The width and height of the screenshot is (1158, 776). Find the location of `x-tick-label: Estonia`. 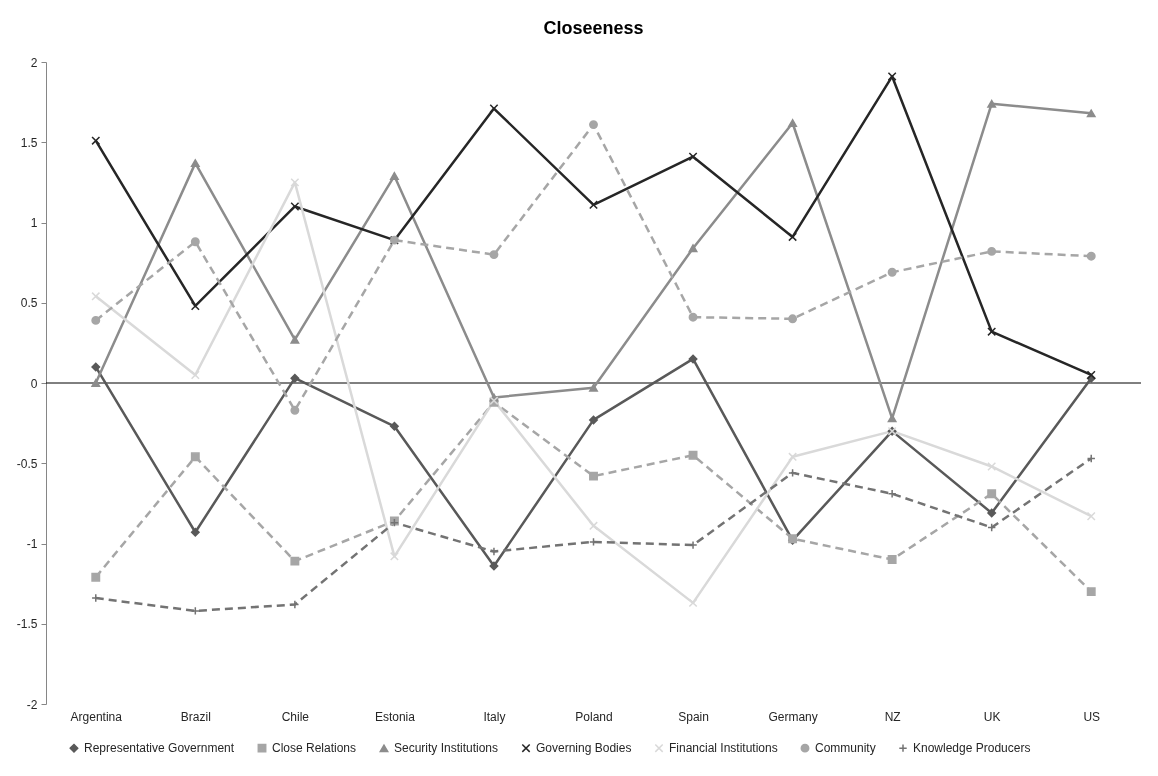

x-tick-label: Estonia is located at coordinates (395, 716).